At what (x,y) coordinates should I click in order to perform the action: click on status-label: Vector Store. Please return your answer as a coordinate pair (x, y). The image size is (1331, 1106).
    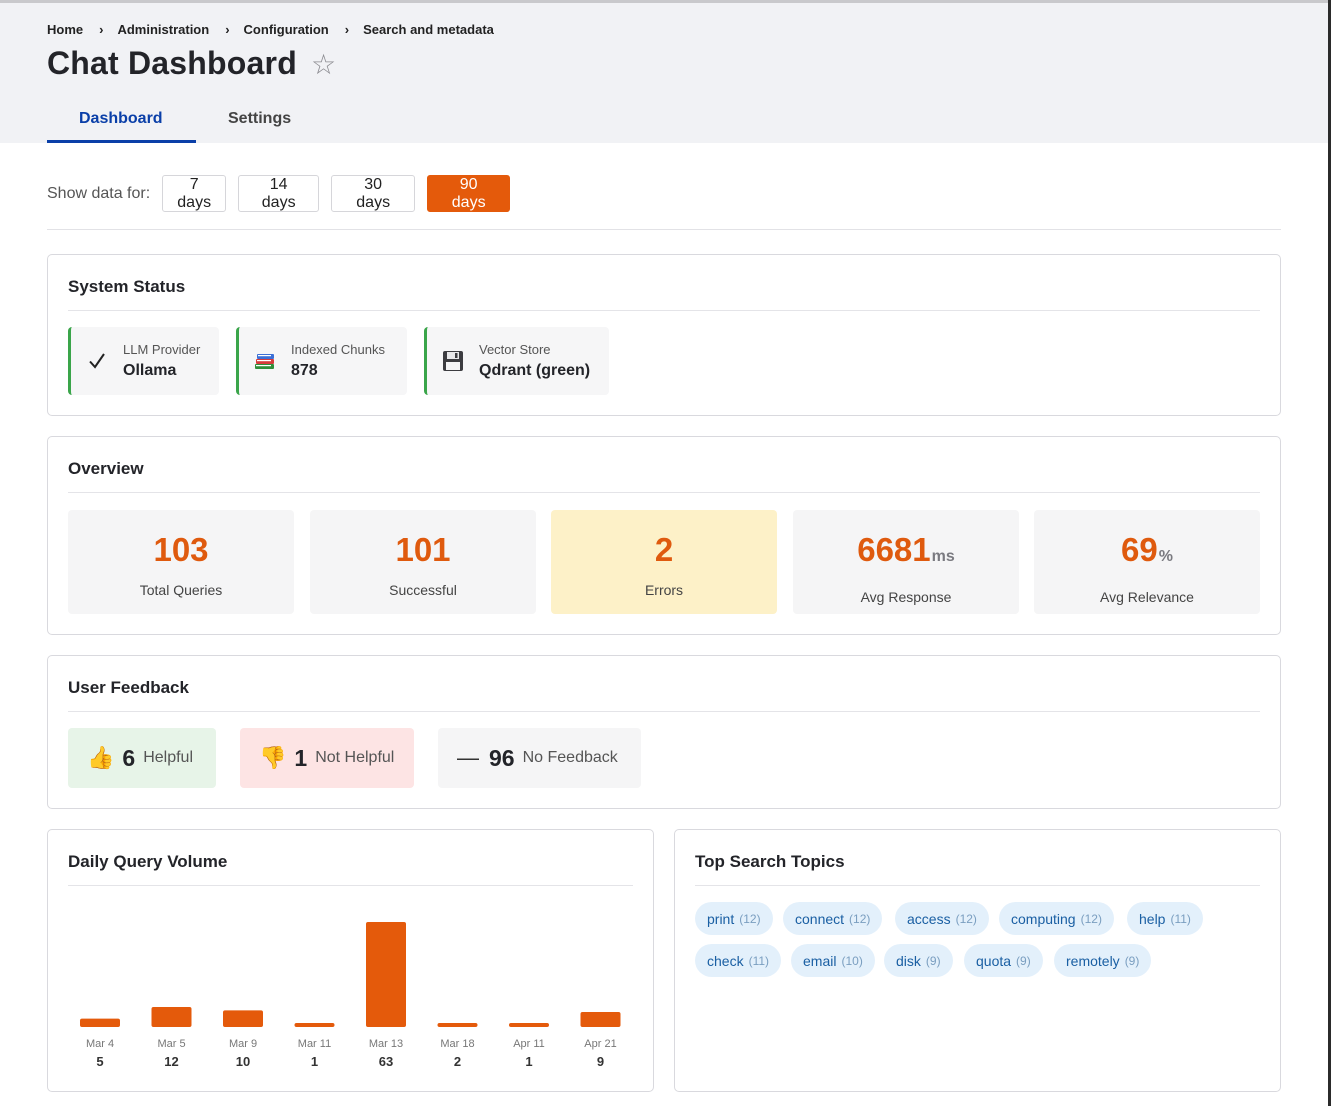
    Looking at the image, I should click on (515, 349).